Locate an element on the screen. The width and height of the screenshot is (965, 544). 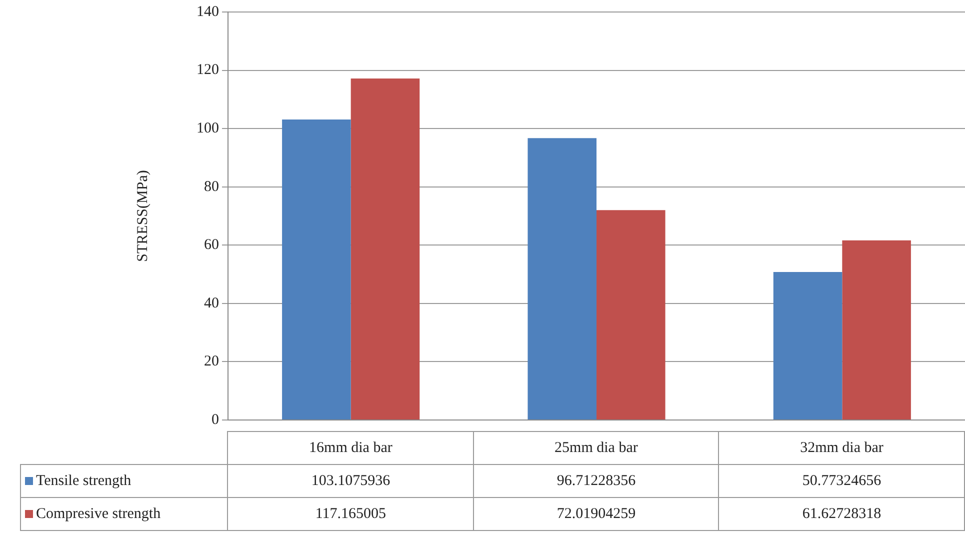
y-tick-label: 80 is located at coordinates (211, 186).